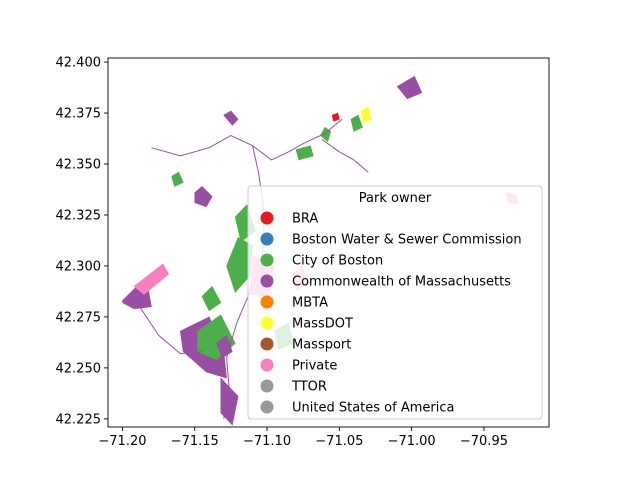 This screenshot has height=480, width=640. I want to click on legend-label: Boston Water & Sewer Commission, so click(407, 240).